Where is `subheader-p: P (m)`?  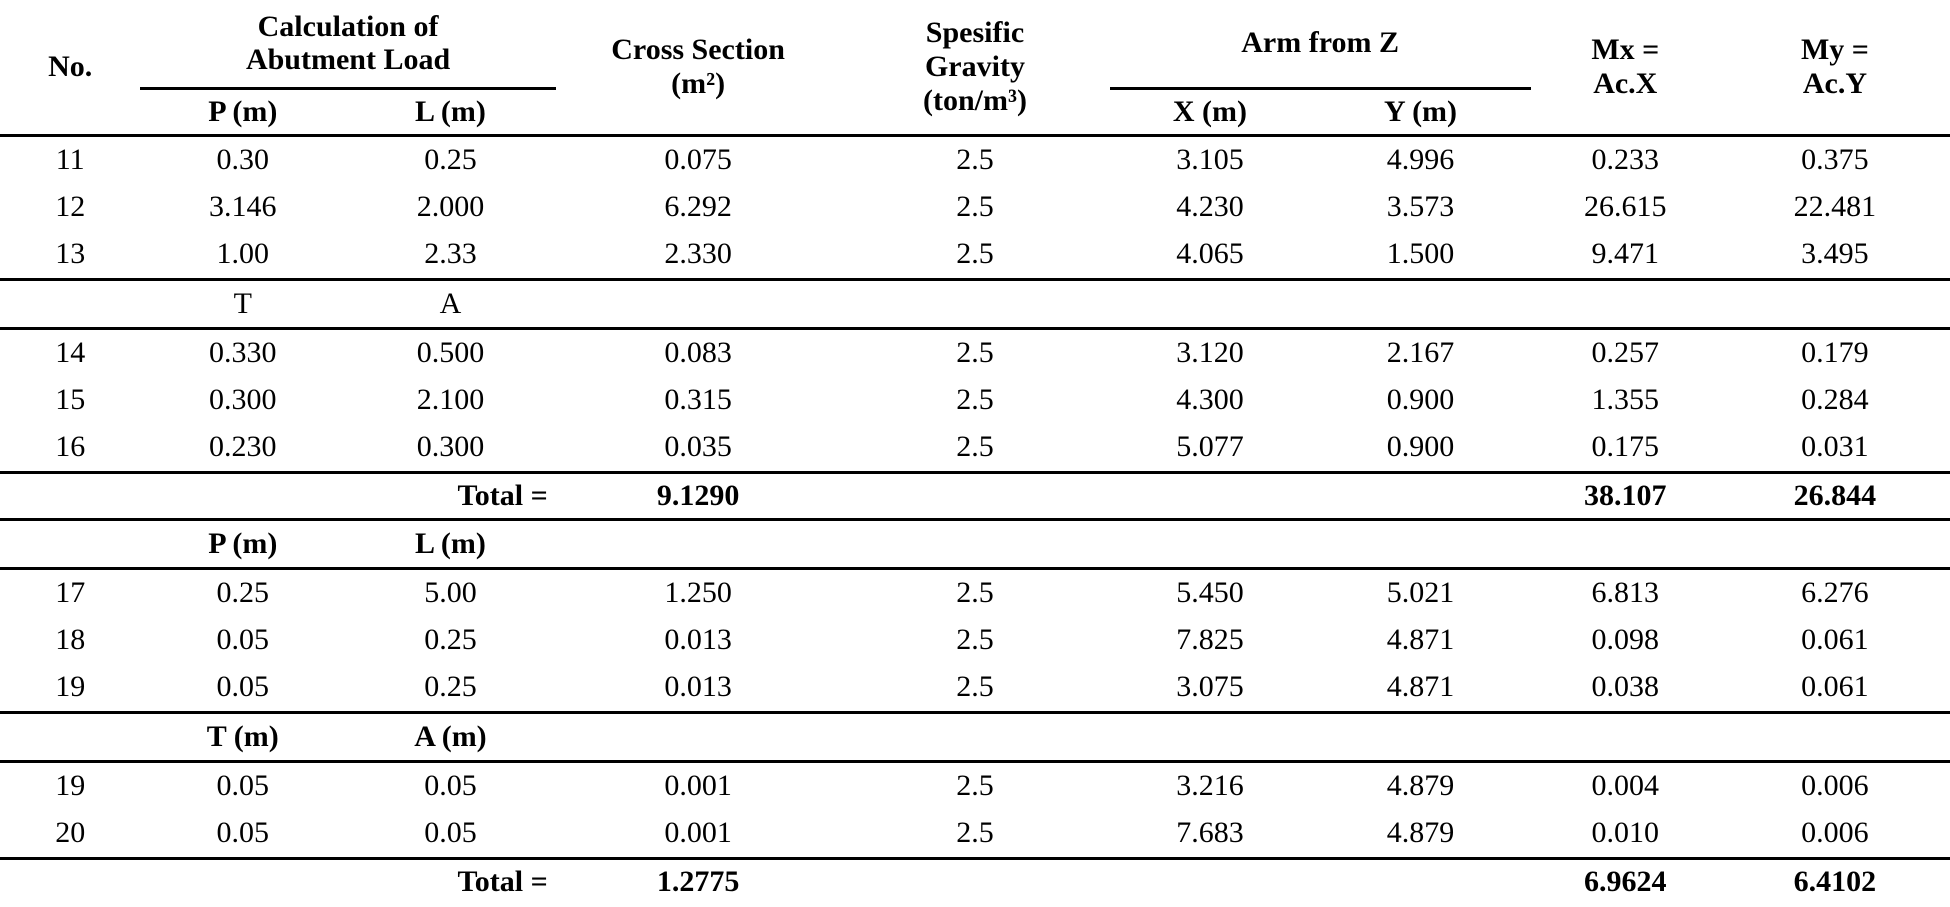
subheader-p: P (m) is located at coordinates (243, 544).